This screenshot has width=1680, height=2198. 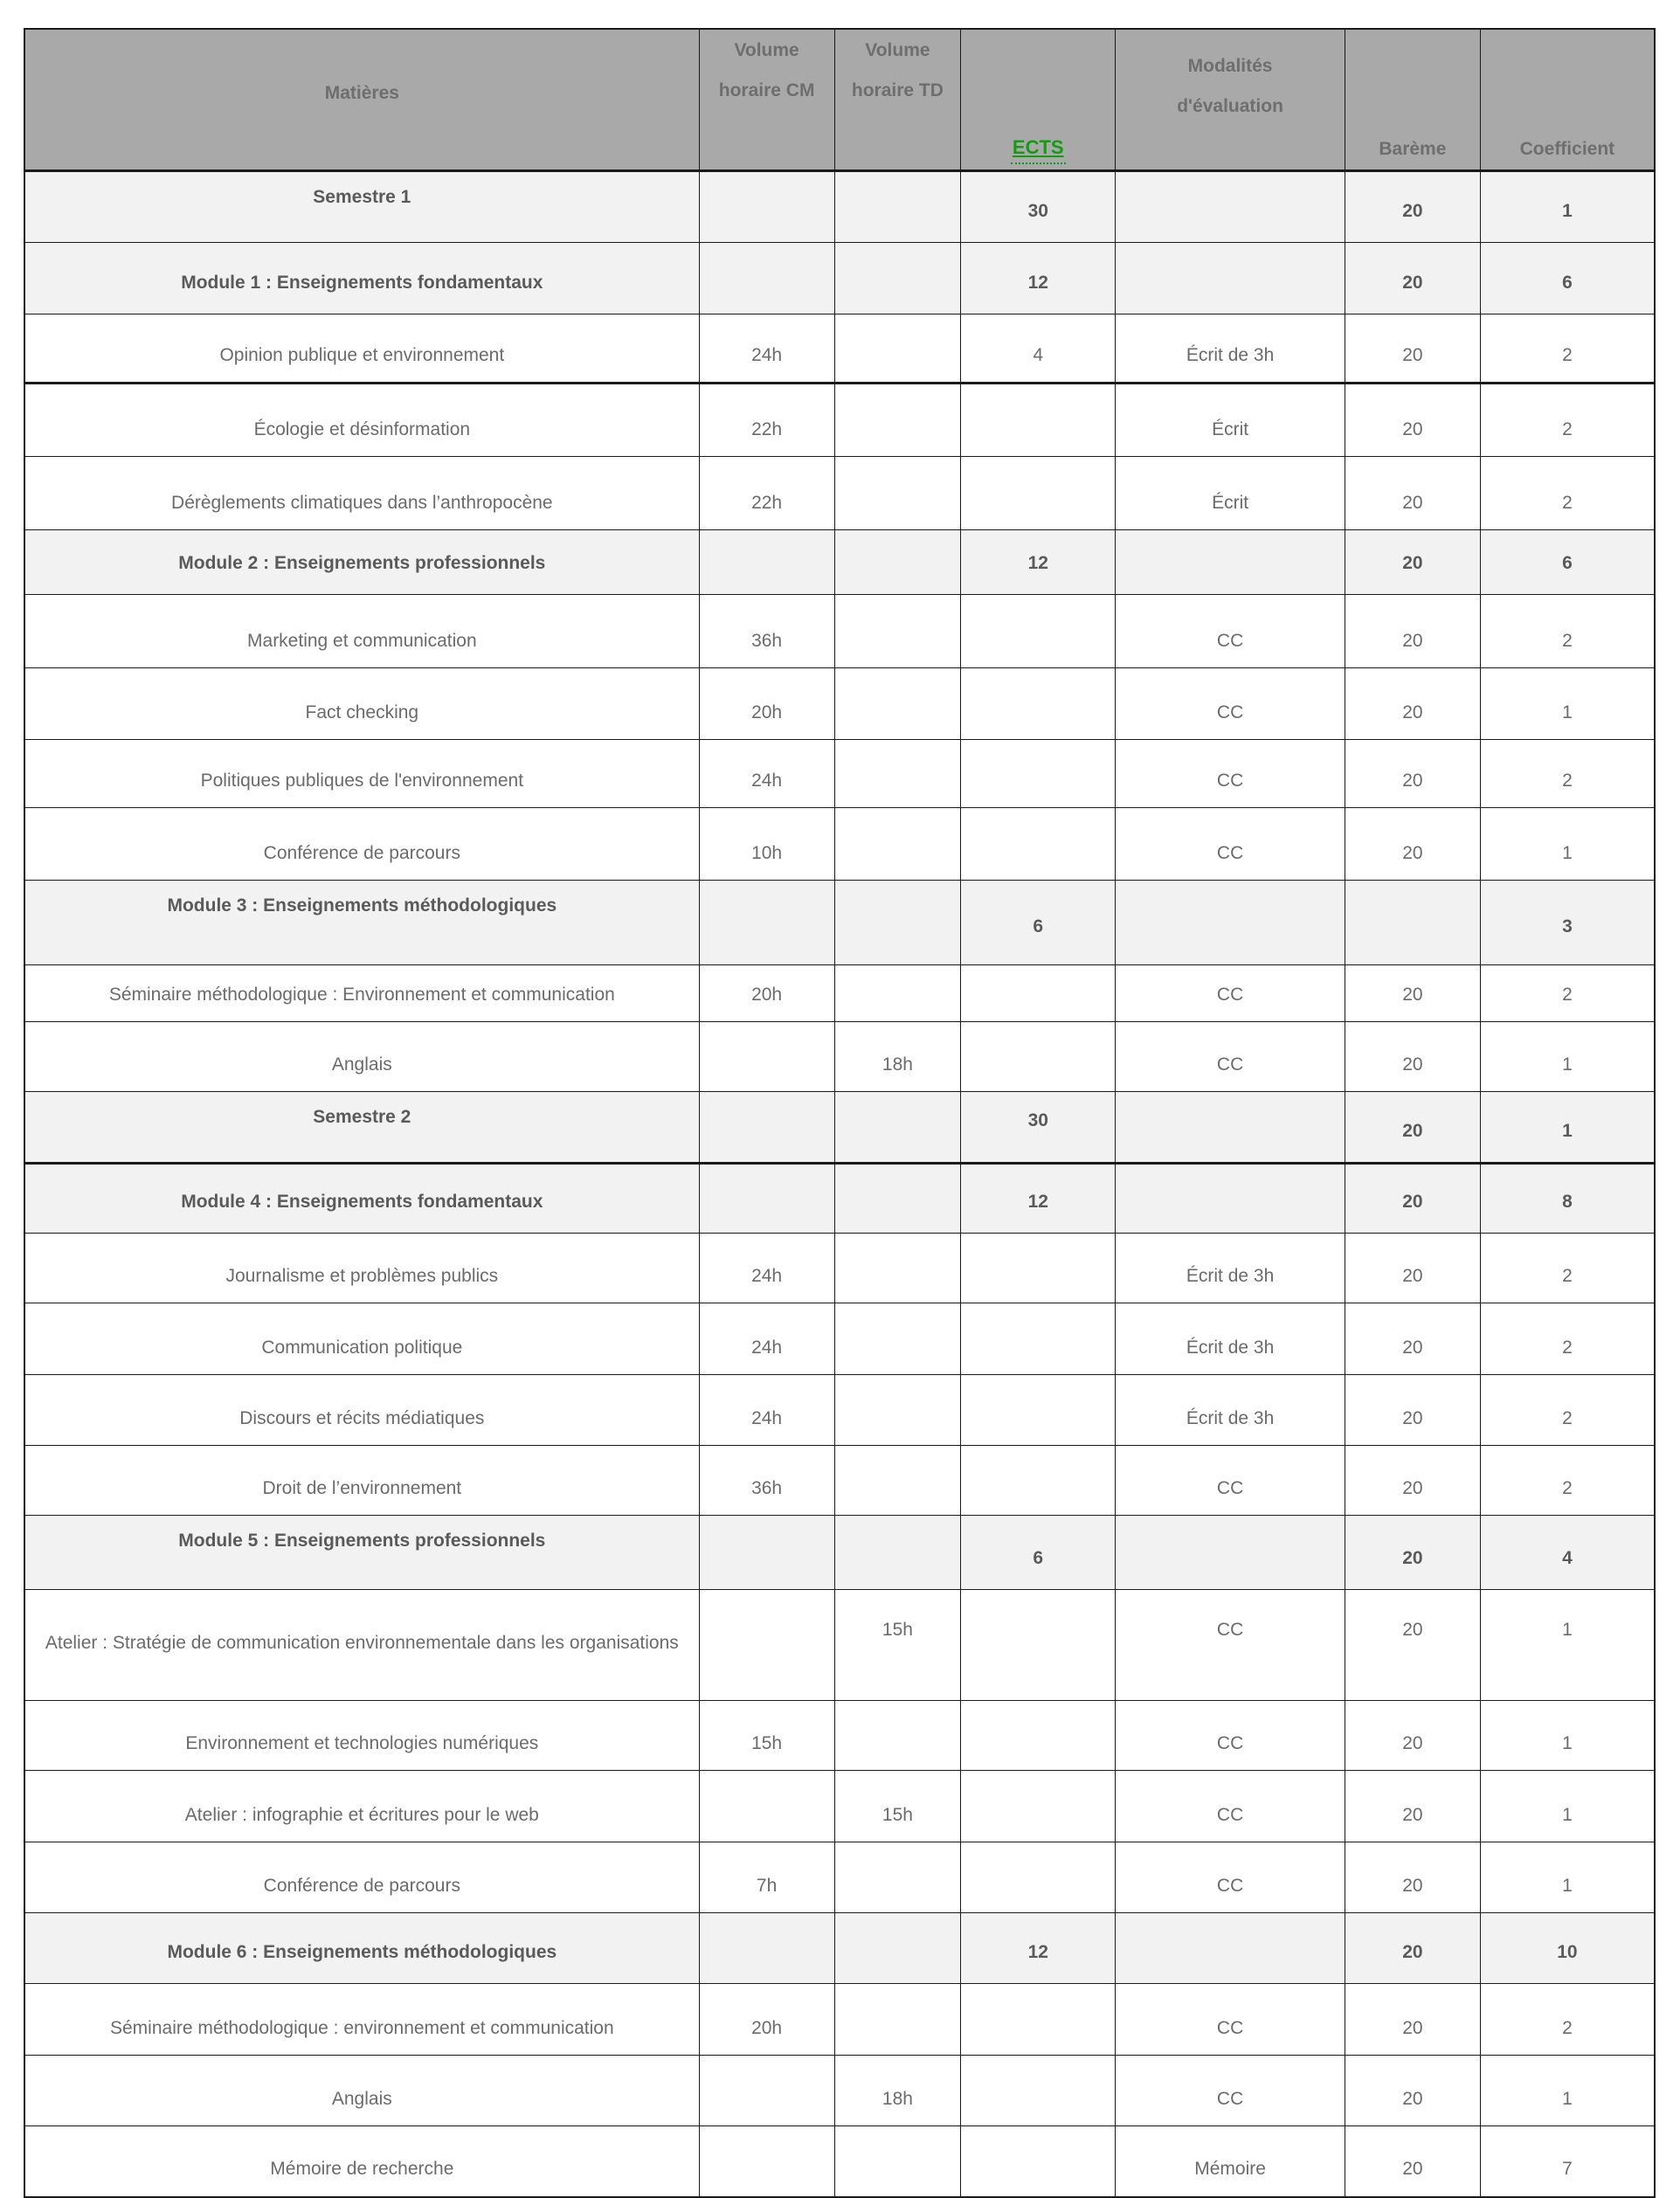 What do you see at coordinates (766, 1268) in the screenshot?
I see `cell-cm: 24h` at bounding box center [766, 1268].